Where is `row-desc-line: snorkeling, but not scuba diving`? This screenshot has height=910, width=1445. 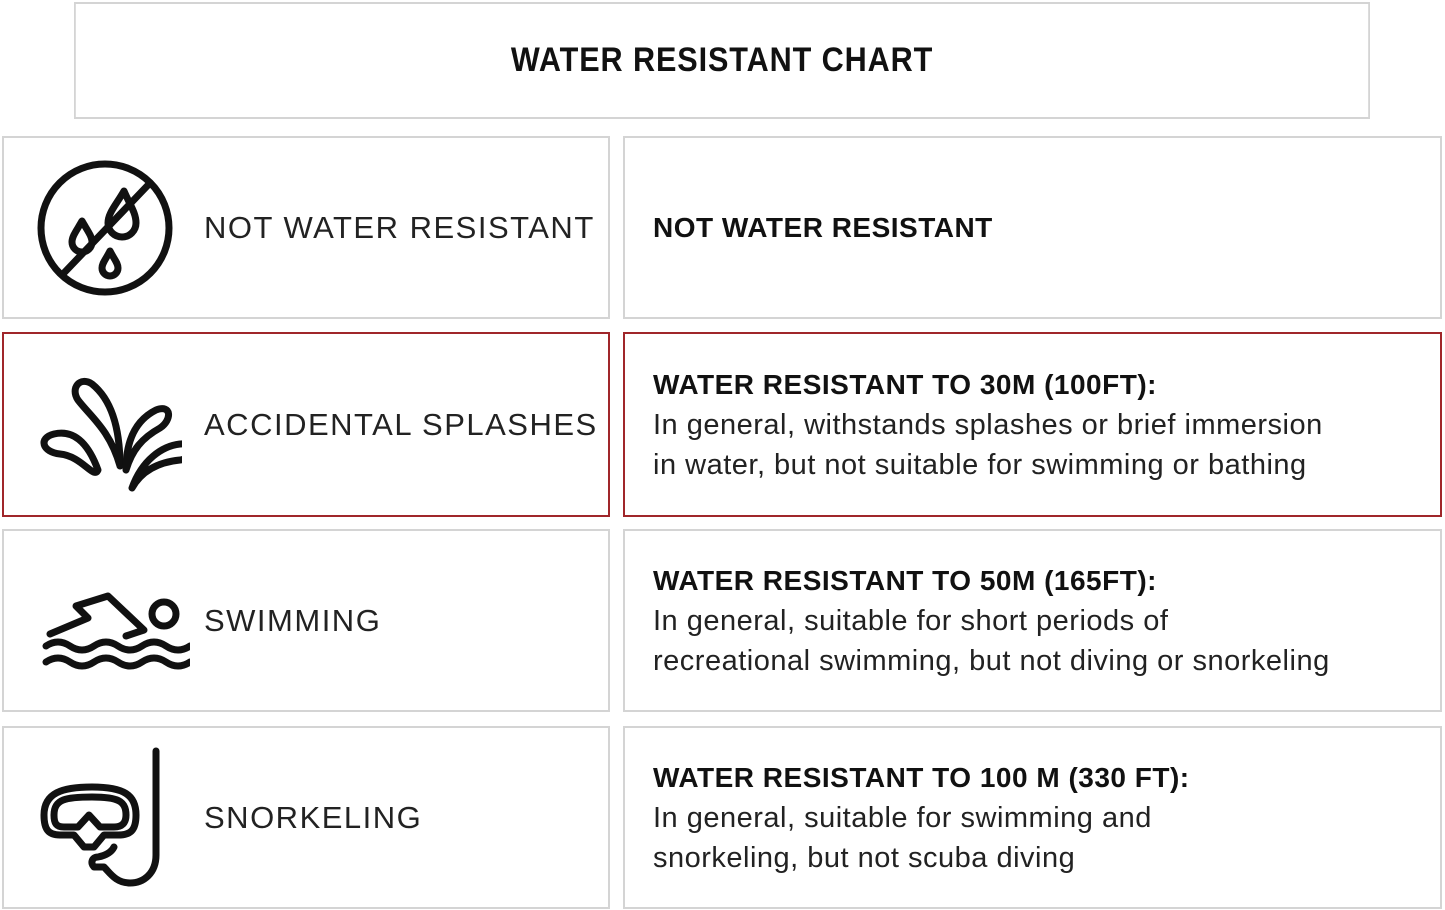 row-desc-line: snorkeling, but not scuba diving is located at coordinates (864, 857).